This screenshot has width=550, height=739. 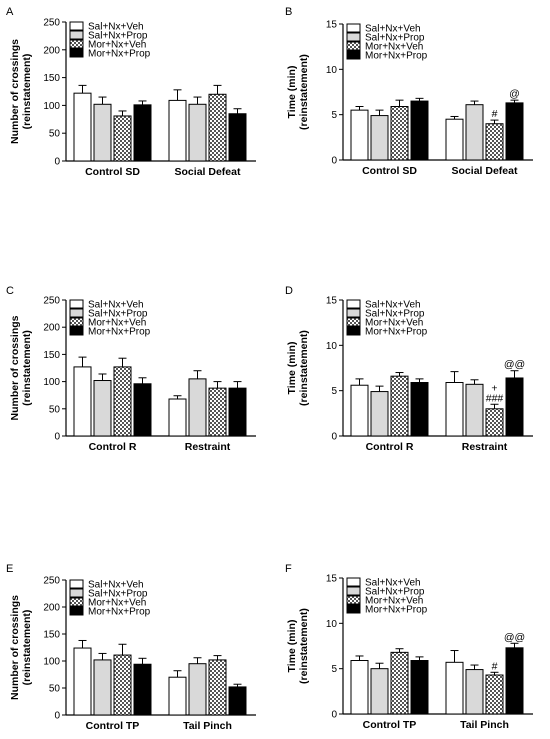 I want to click on panel-label: F, so click(x=288, y=569).